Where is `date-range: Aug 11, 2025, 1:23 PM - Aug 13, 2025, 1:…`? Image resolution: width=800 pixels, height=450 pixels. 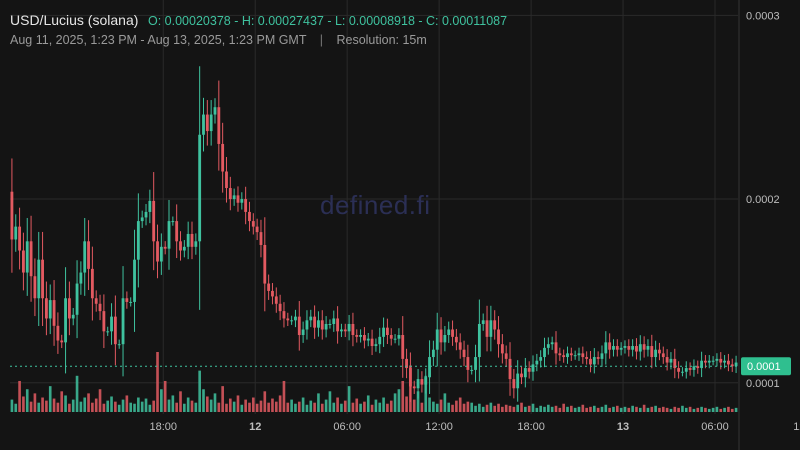
date-range: Aug 11, 2025, 1:23 PM - Aug 13, 2025, 1:… is located at coordinates (158, 40).